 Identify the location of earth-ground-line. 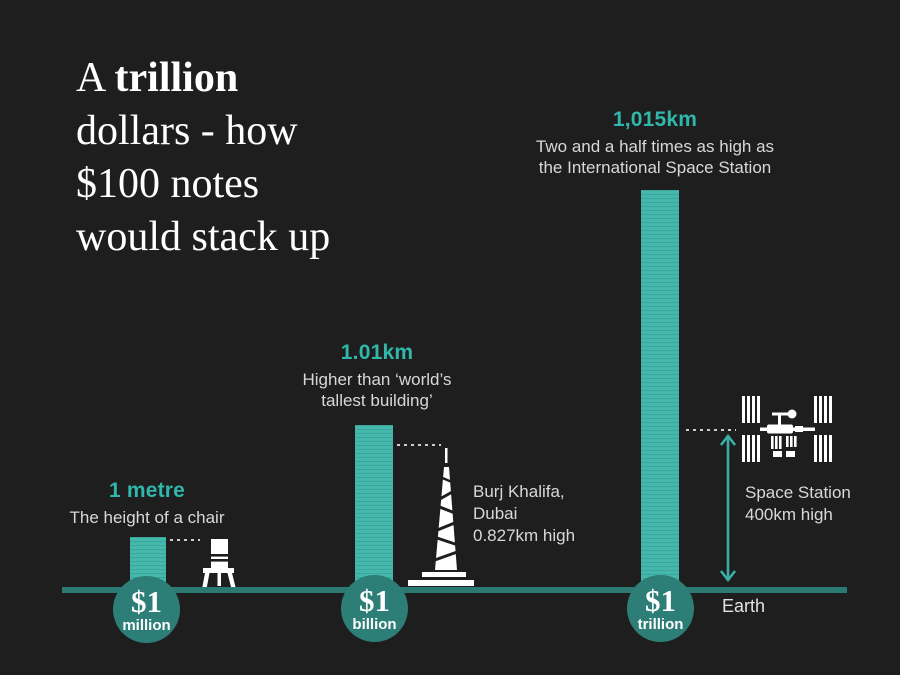
(454, 590).